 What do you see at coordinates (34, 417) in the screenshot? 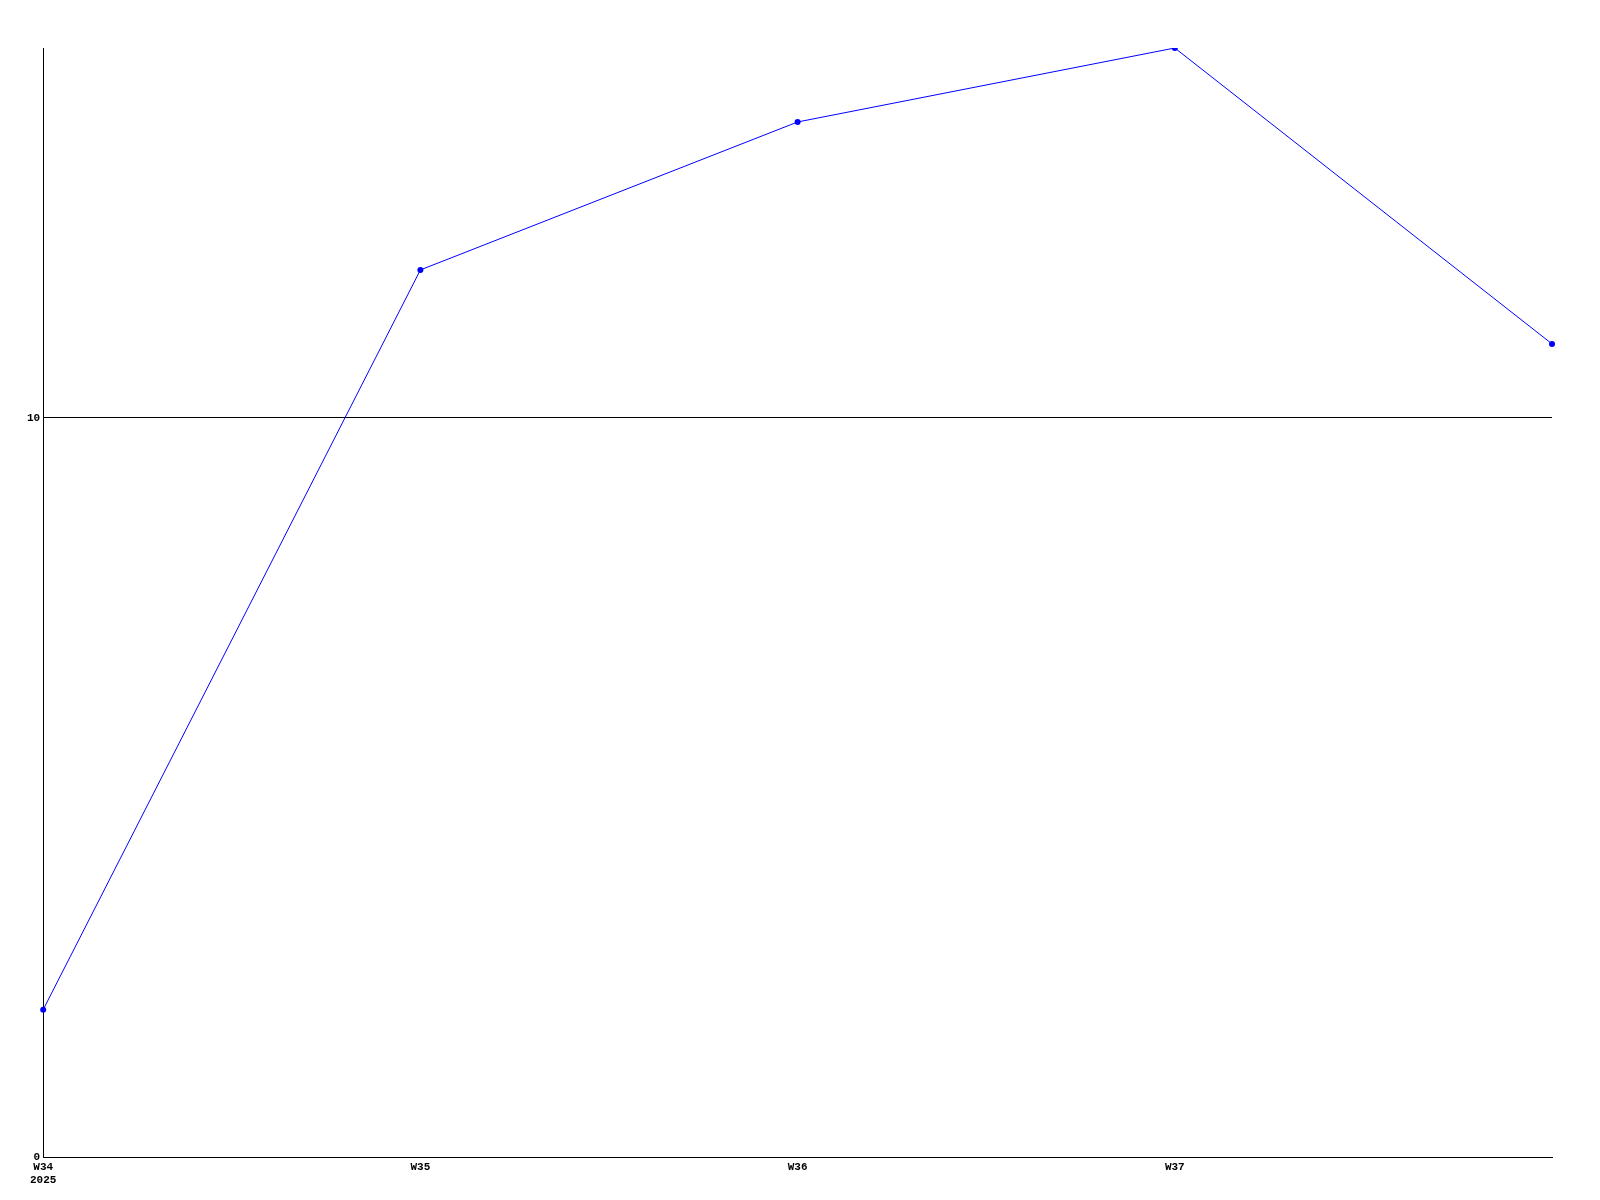
I see `y-tick-label: 10` at bounding box center [34, 417].